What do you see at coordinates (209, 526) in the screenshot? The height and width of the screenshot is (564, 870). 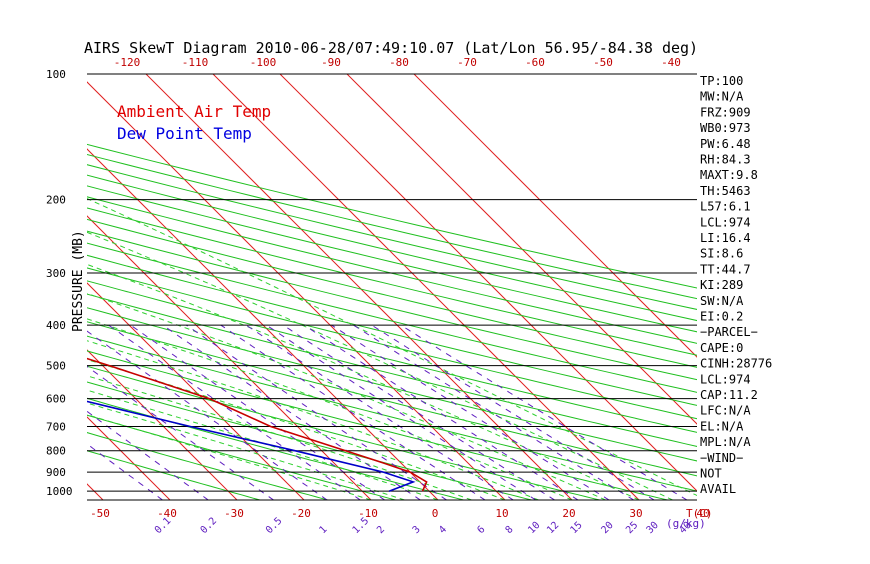 I see `mixing-ratio-tick-label: 0.2` at bounding box center [209, 526].